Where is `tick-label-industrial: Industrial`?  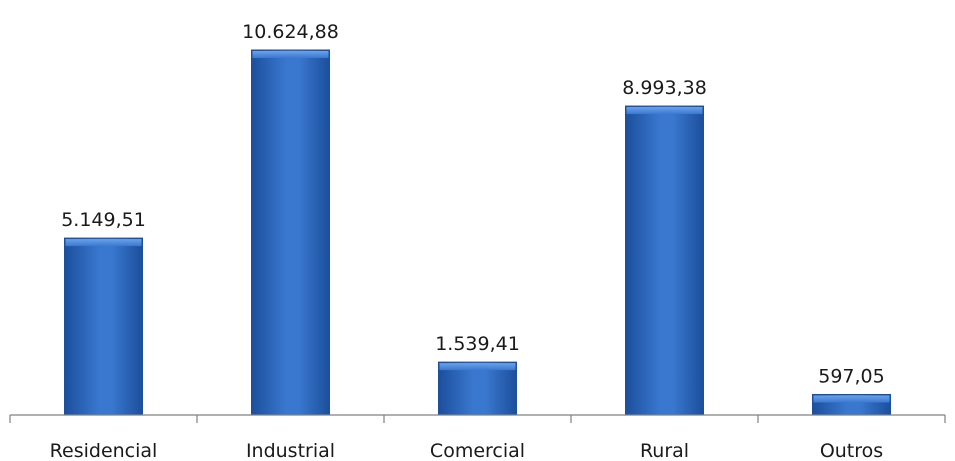
tick-label-industrial: Industrial is located at coordinates (290, 450).